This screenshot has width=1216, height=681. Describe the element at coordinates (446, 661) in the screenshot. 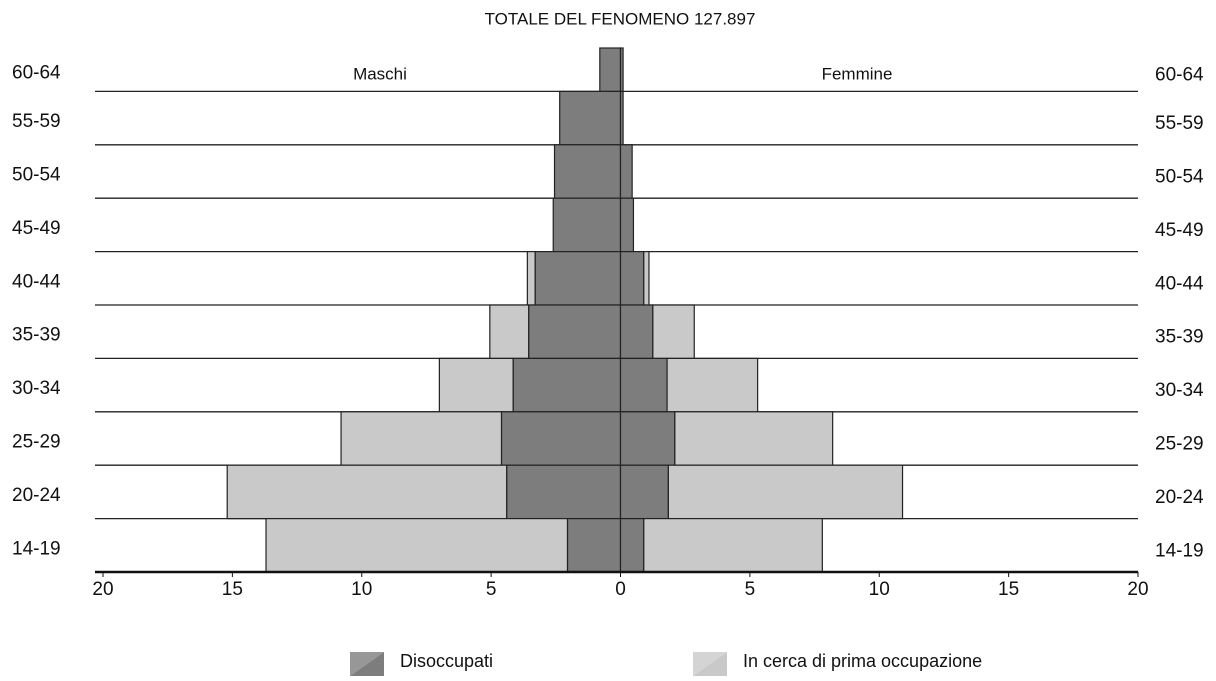

I see `legend-label: Disoccupati` at that location.